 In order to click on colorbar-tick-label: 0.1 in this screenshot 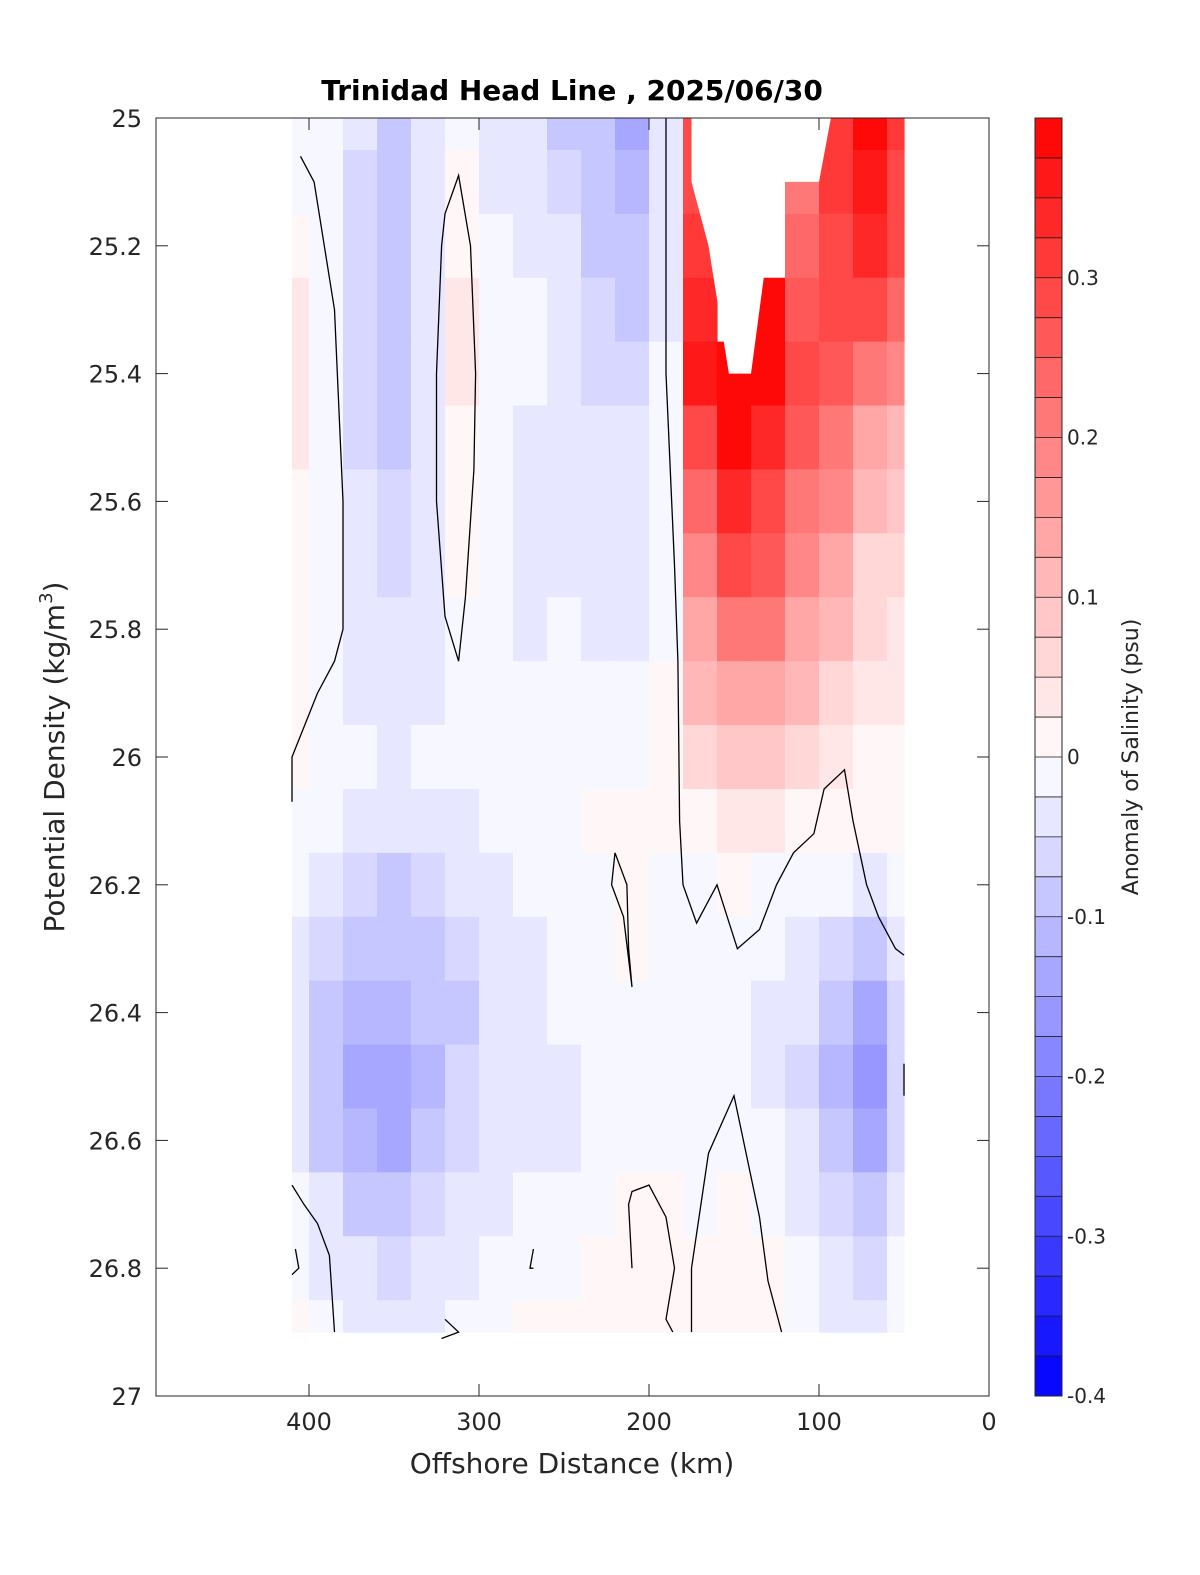, I will do `click(1083, 597)`.